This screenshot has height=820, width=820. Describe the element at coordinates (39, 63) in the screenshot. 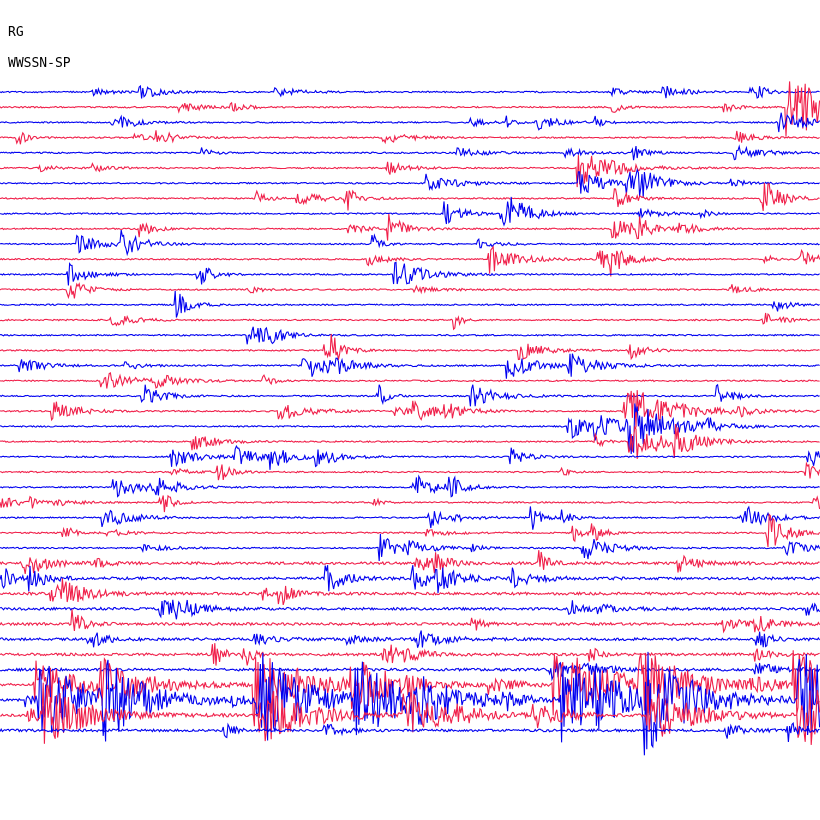

I see `instrument-label: WWSSN-SP` at that location.